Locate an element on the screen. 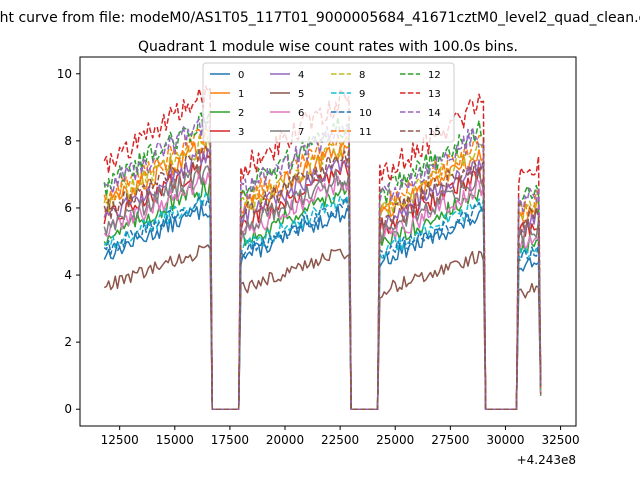  x-tick-label: 17500 is located at coordinates (230, 440).